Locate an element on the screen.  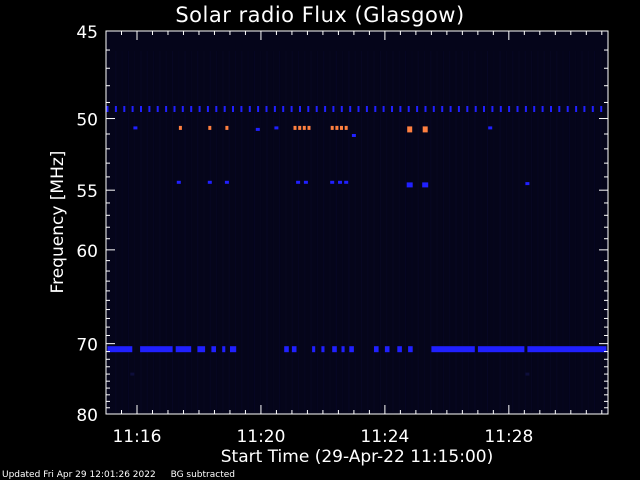
x-tick-label: 11:28 is located at coordinates (508, 437).